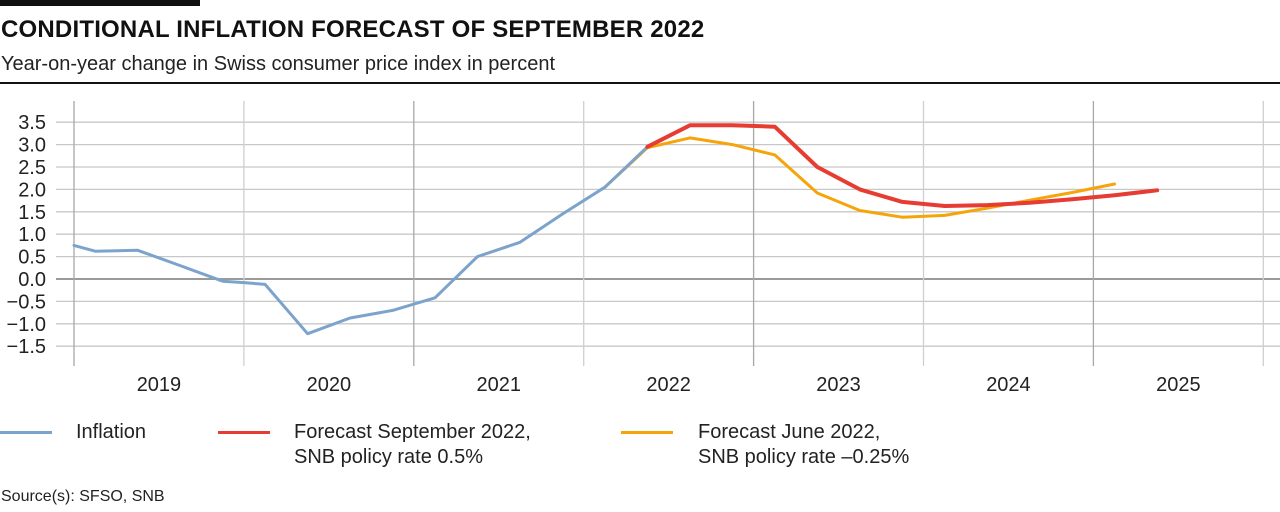 This screenshot has height=512, width=1280. I want to click on x-tick-label: 2021, so click(499, 385).